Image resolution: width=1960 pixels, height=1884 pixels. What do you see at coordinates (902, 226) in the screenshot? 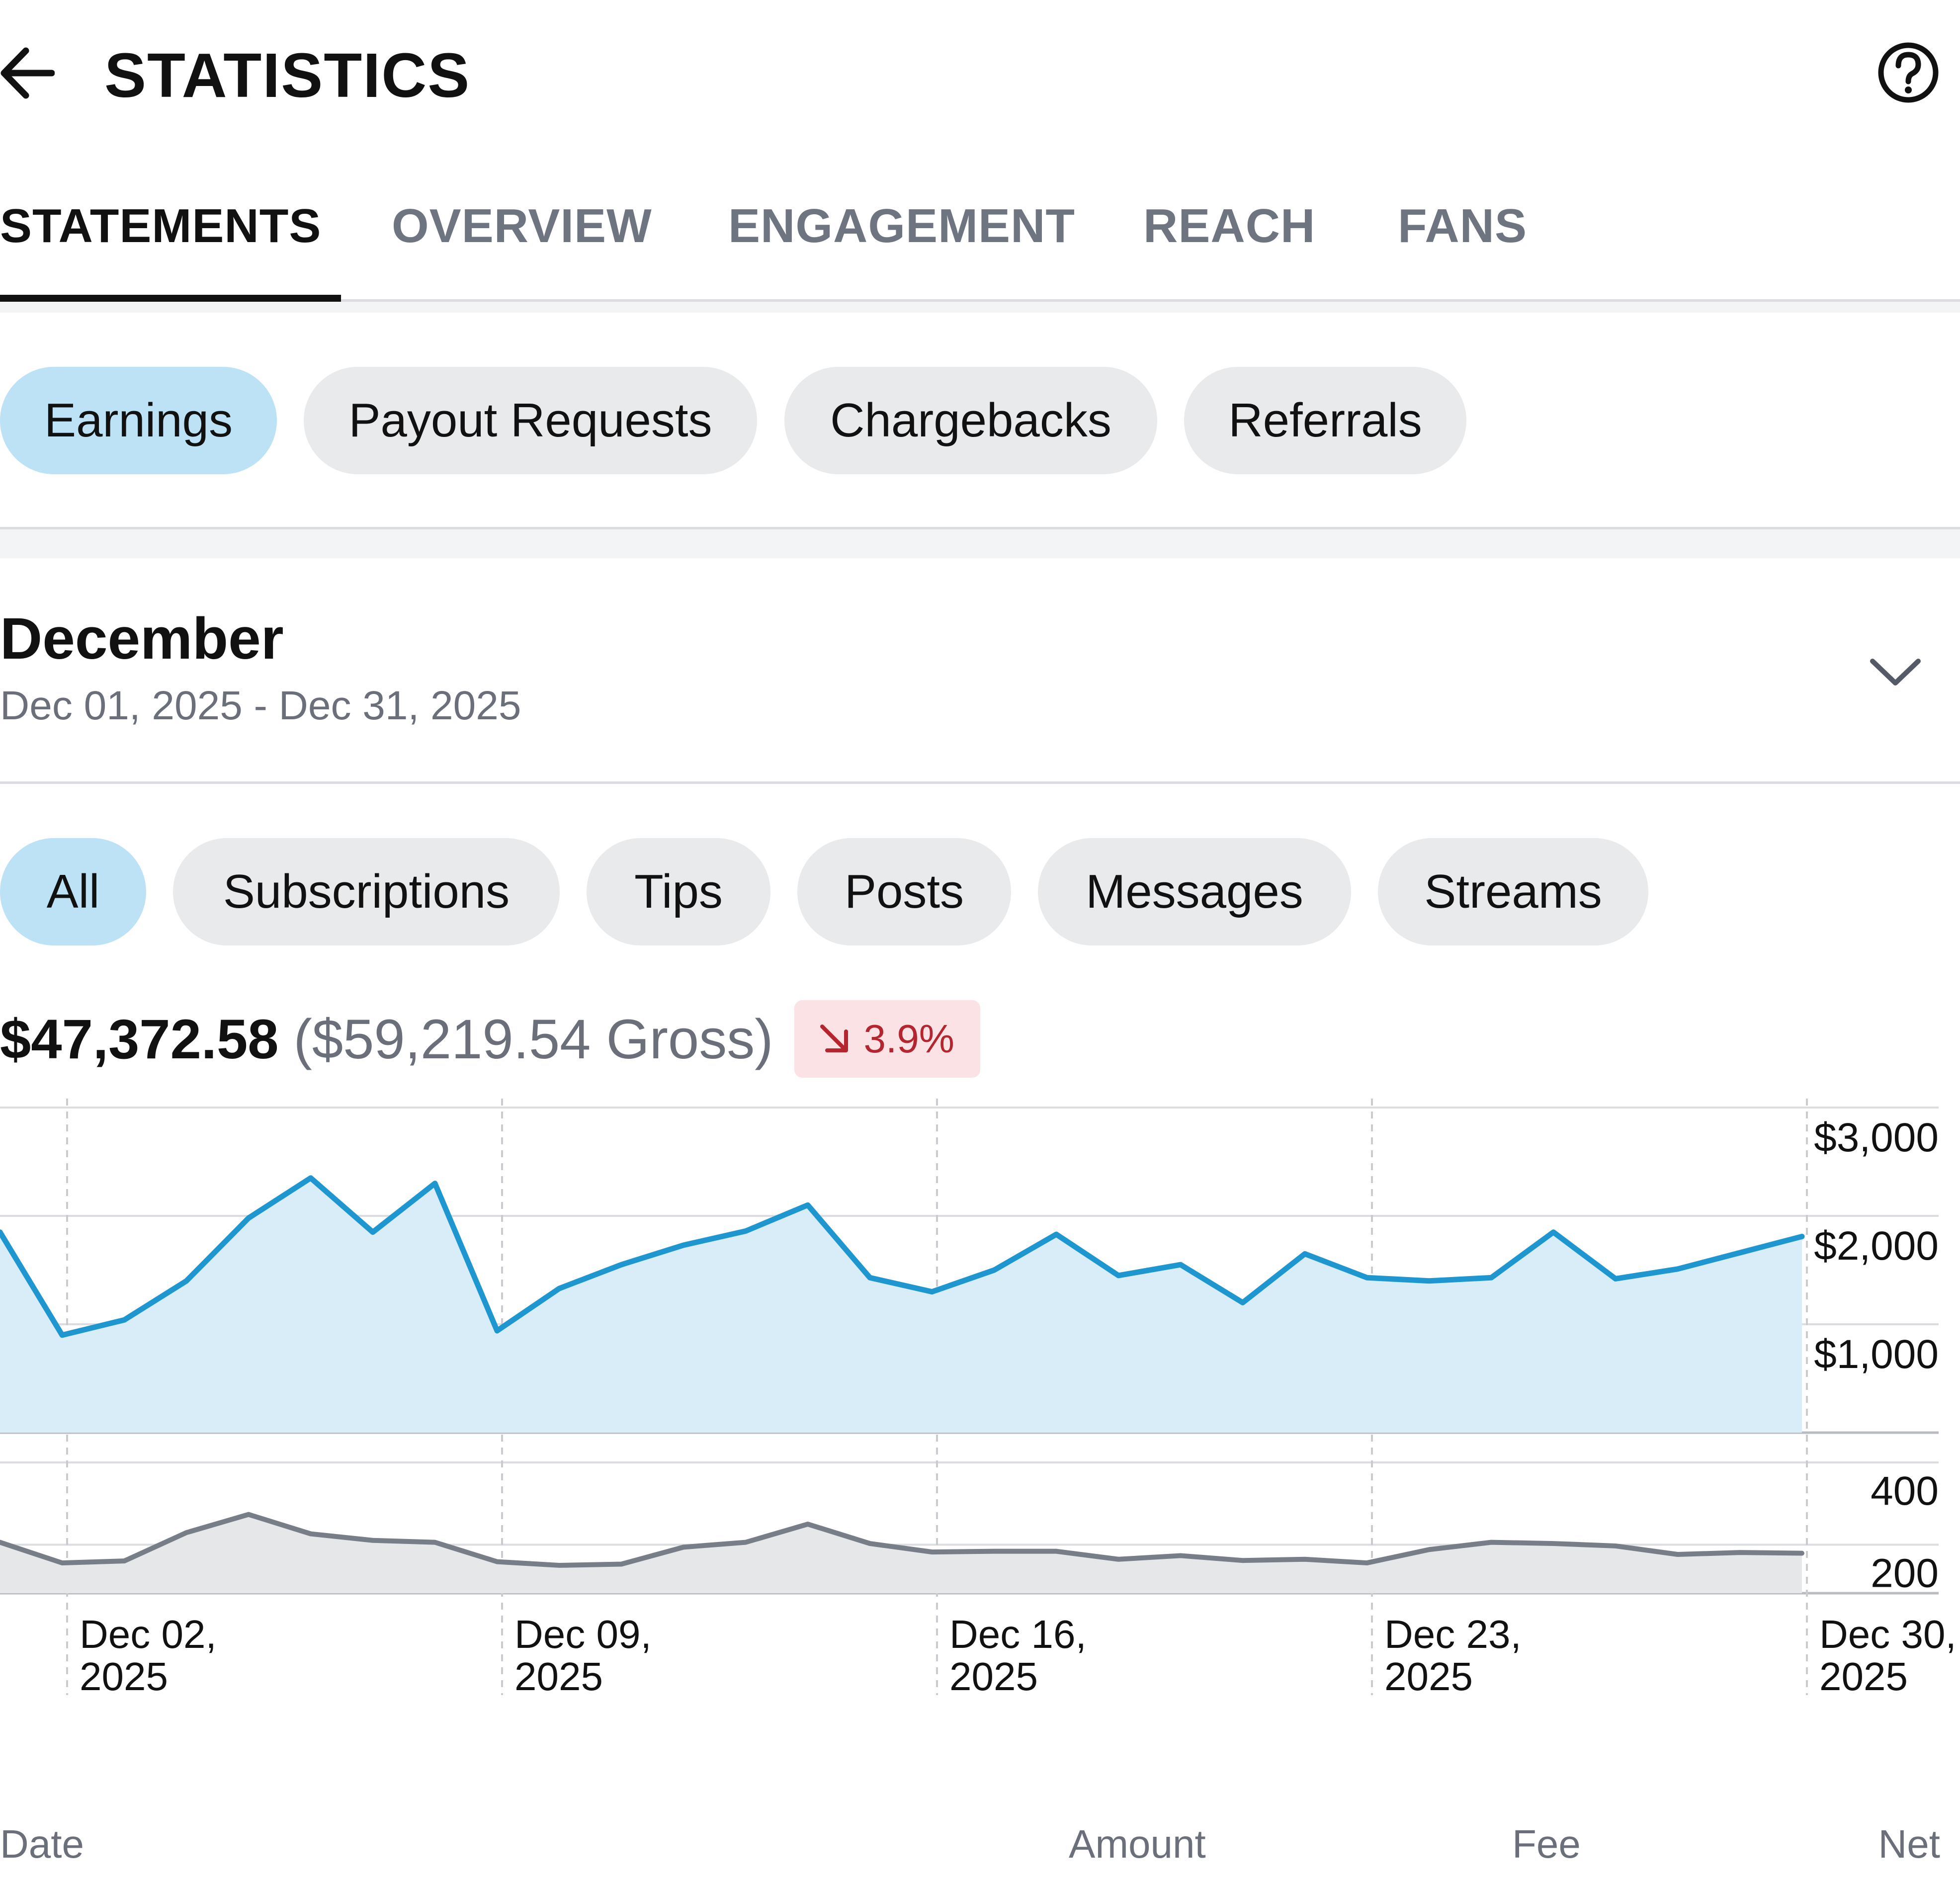
I see `tab-engagement: ENGAGEMENT` at bounding box center [902, 226].